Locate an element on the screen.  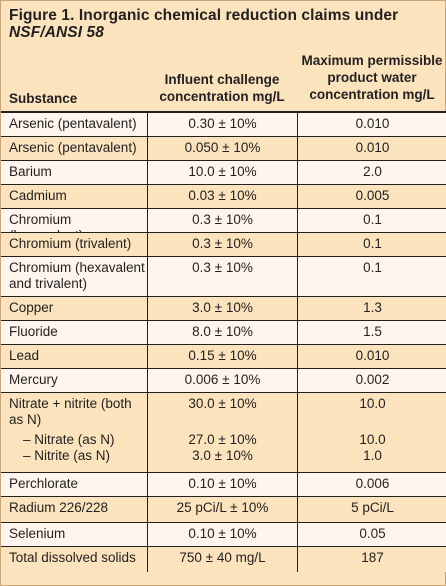
cell-maximum: 1.5 is located at coordinates (371, 332).